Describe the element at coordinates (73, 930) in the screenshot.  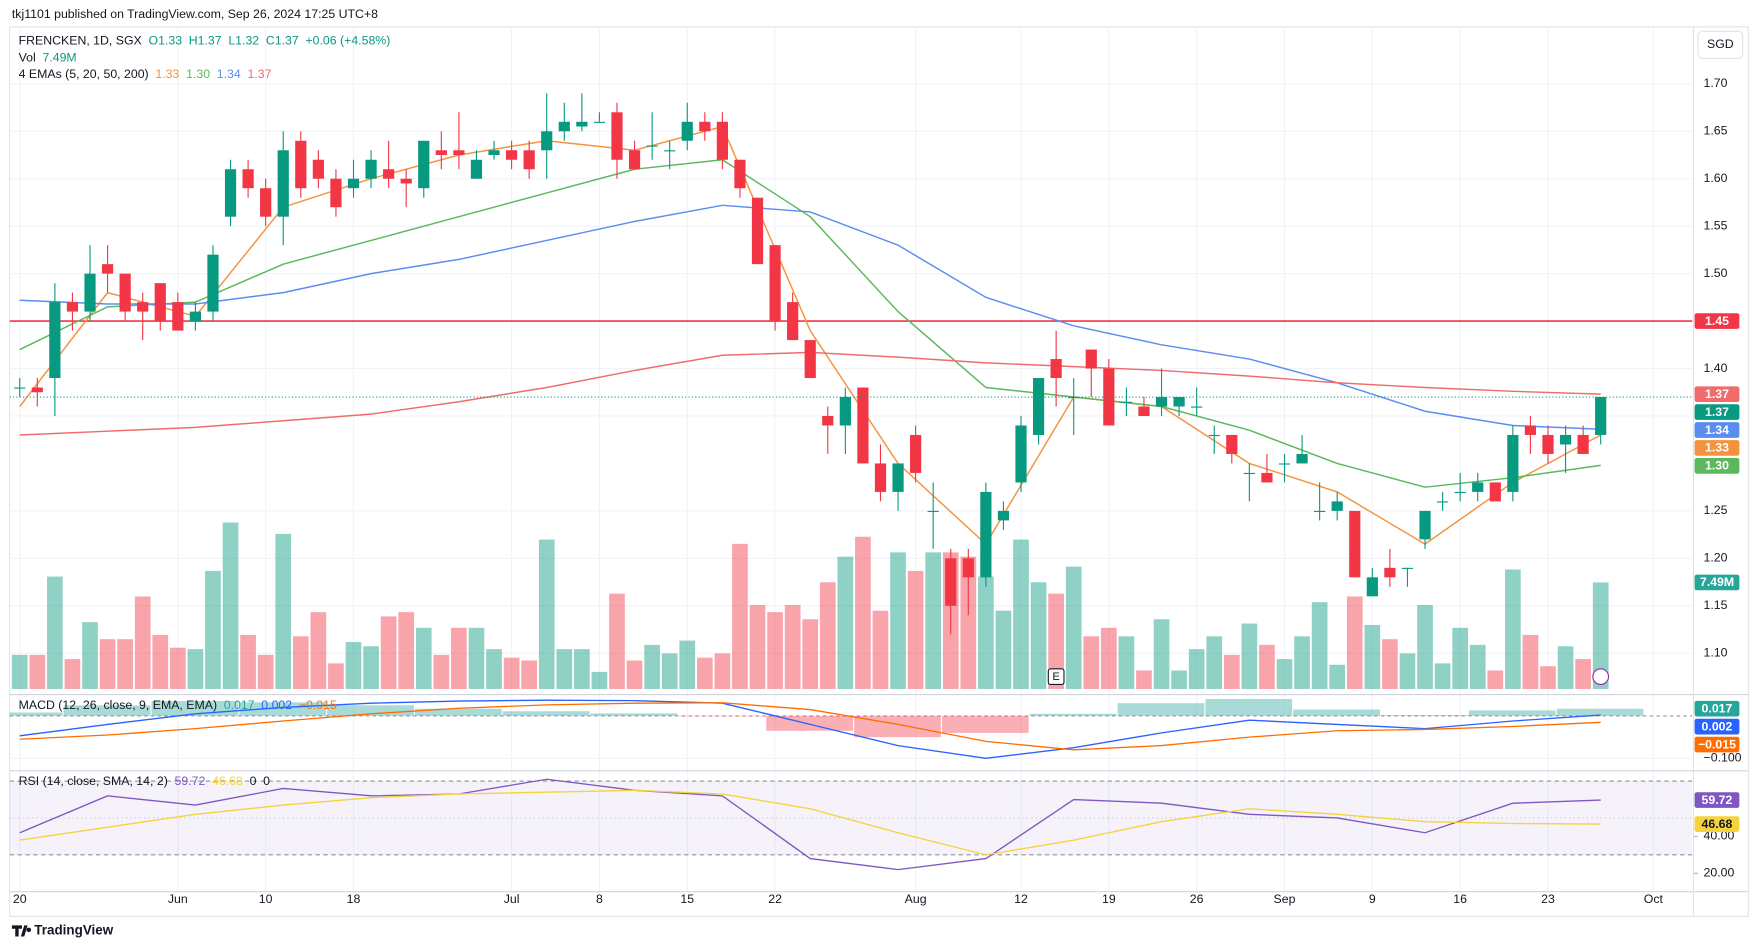
I see `brand-name: TradingView` at that location.